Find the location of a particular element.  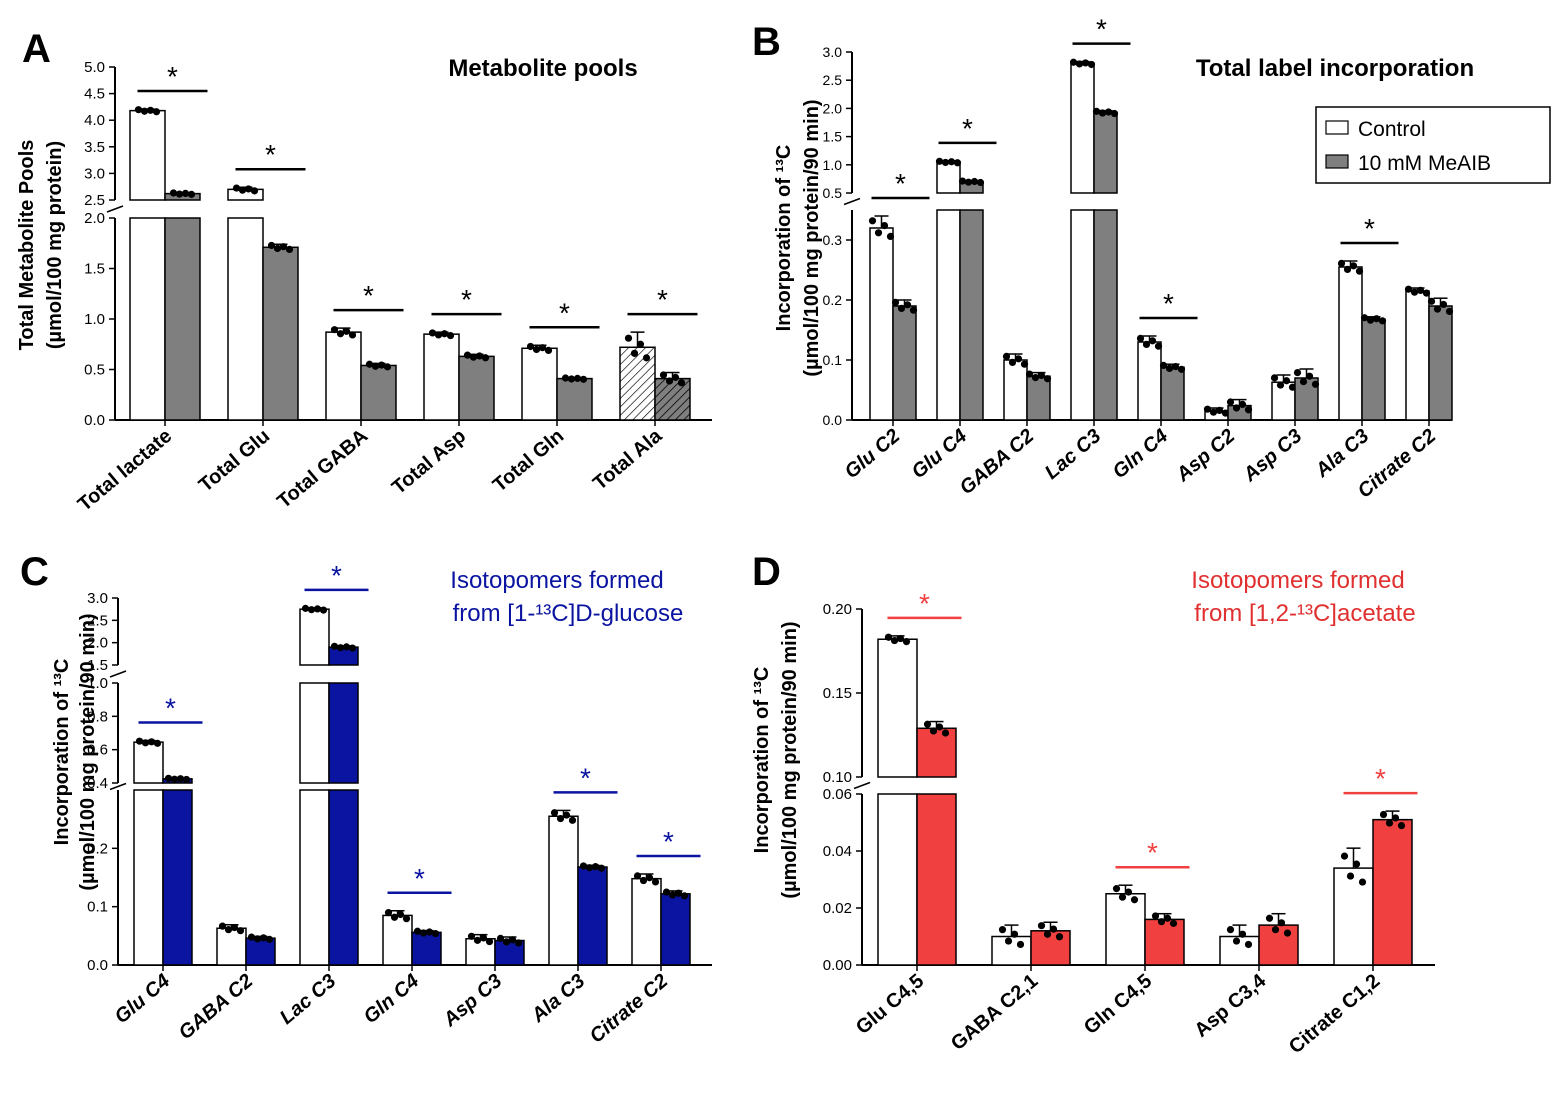

x-tick-label: Glu C4 is located at coordinates (940, 454).